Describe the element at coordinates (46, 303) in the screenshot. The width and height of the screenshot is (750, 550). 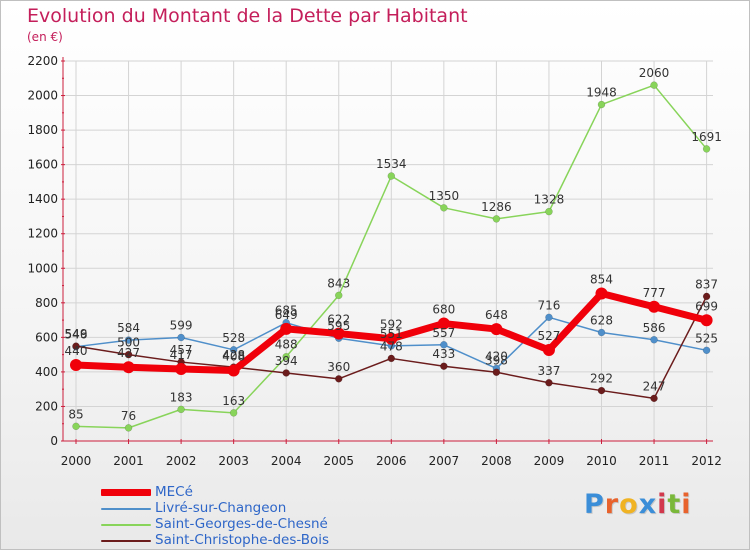
I see `y-tick-label: 800` at that location.